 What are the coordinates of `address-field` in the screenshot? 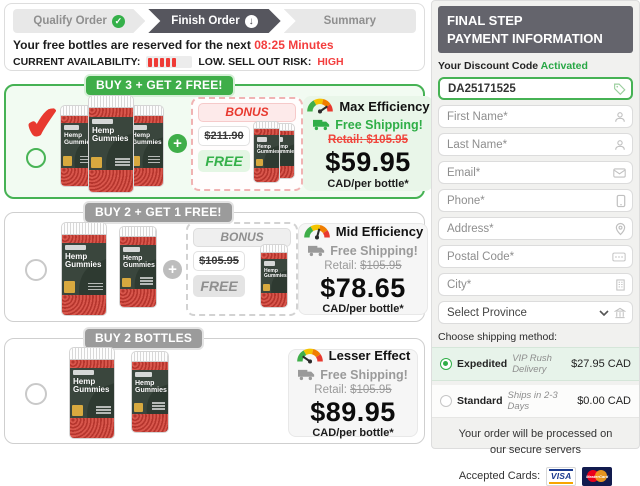 It's located at (535, 229).